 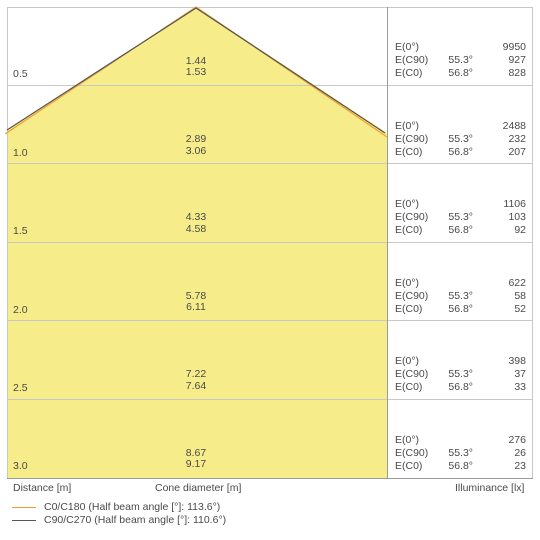 What do you see at coordinates (196, 217) in the screenshot?
I see `cone-diameter-c0-2: 4.33` at bounding box center [196, 217].